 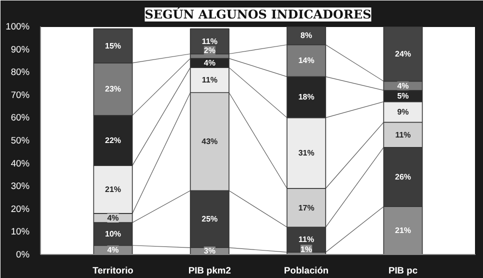 I want to click on x-tick-label: PIB pc, so click(x=403, y=271).